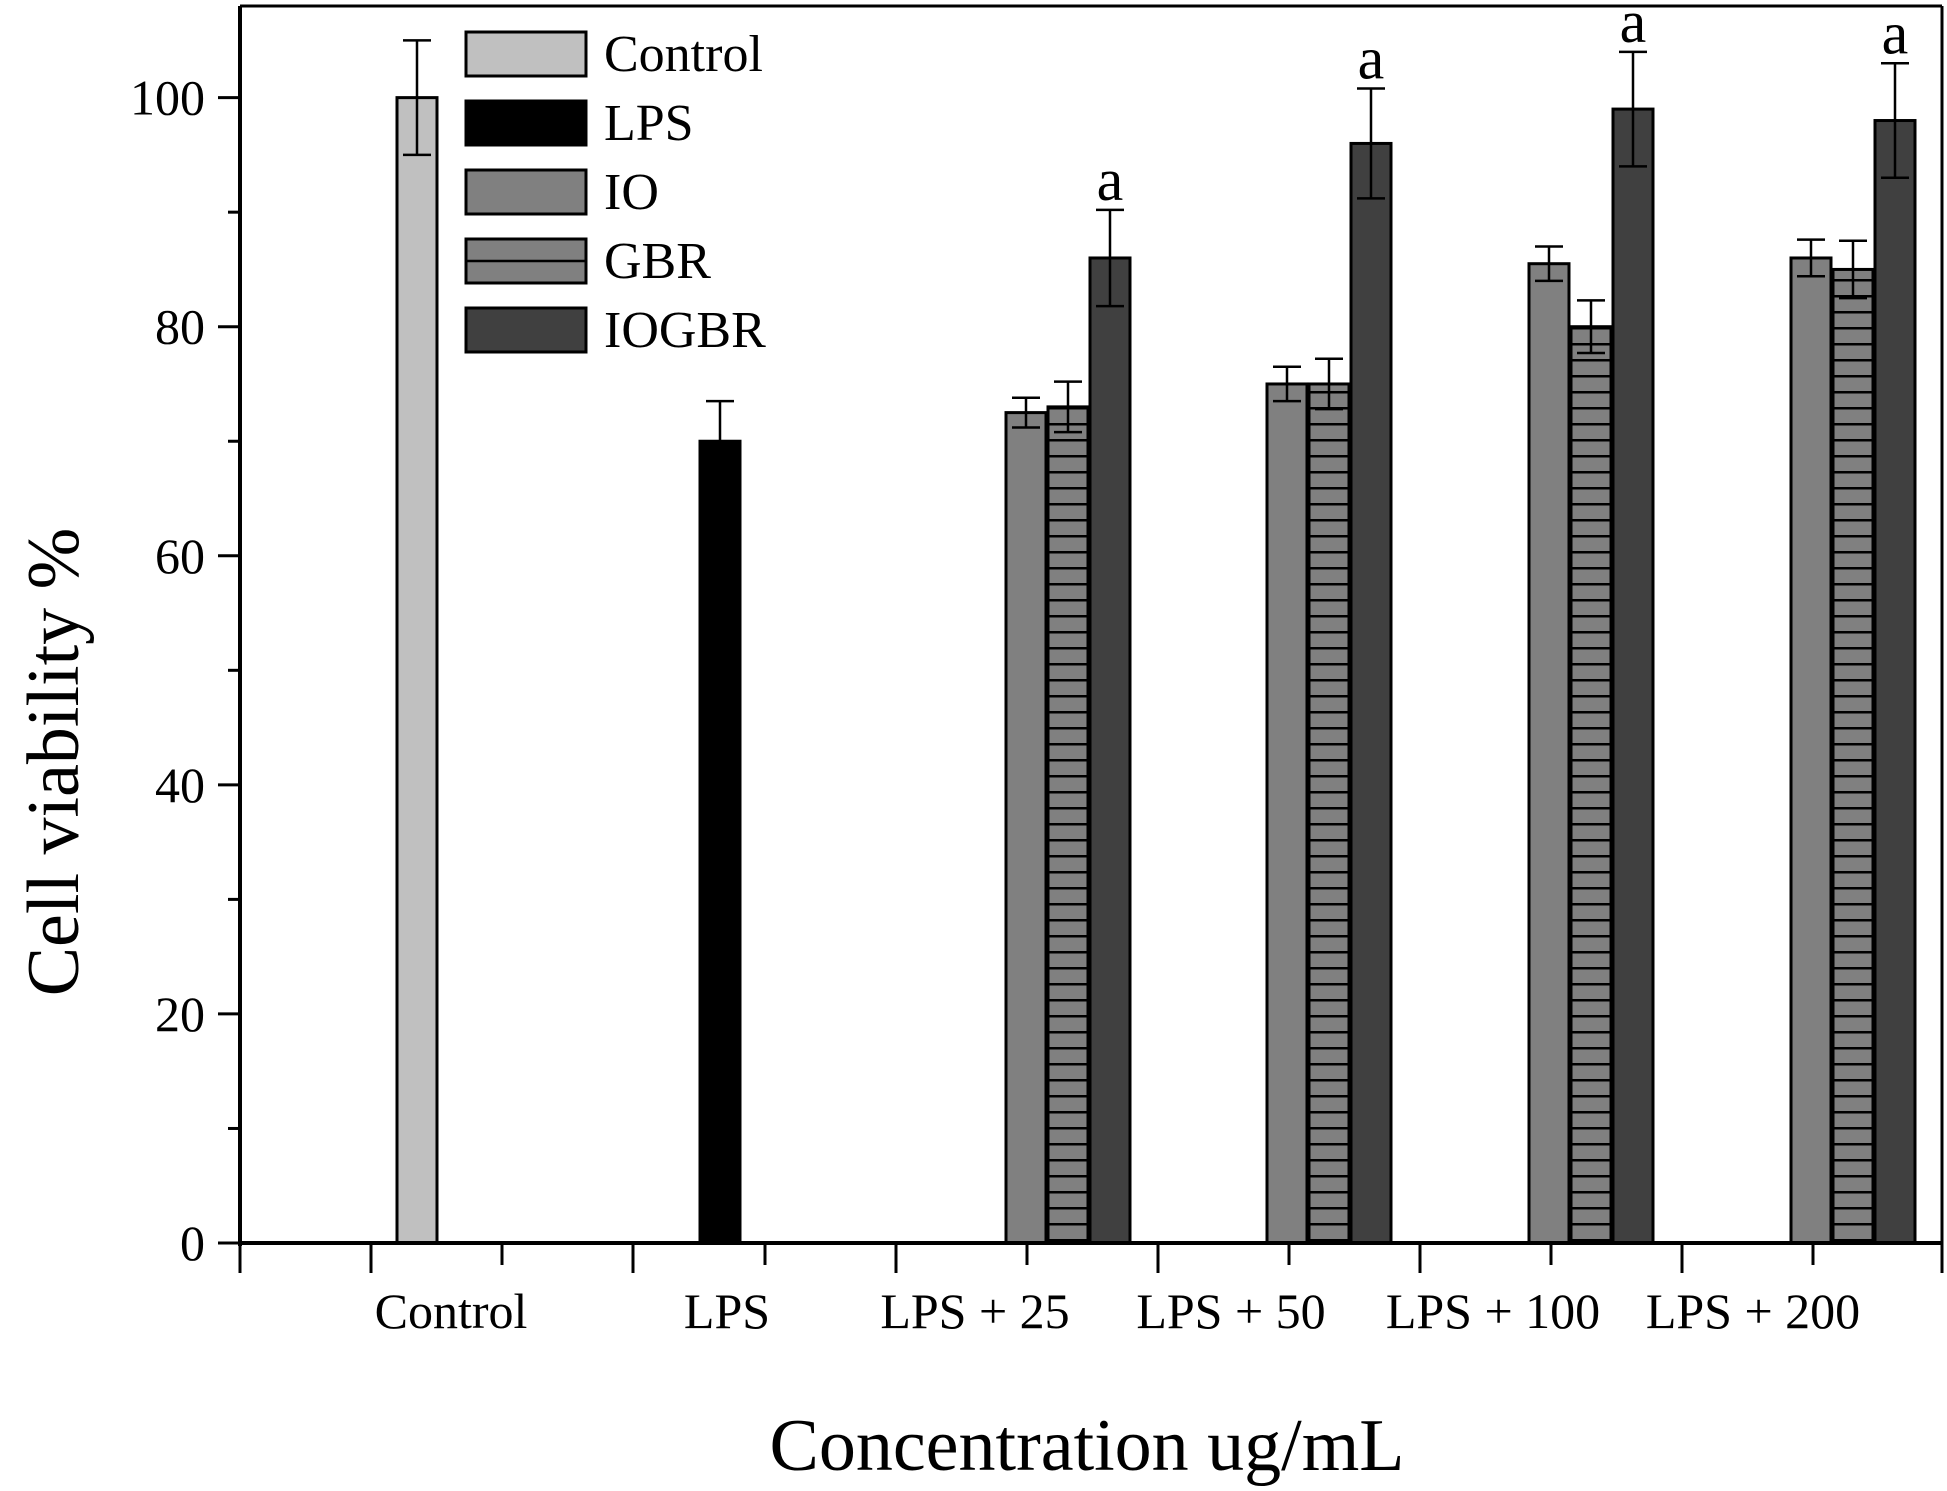  Describe the element at coordinates (526, 192) in the screenshot. I see `legend-swatch-io` at that location.